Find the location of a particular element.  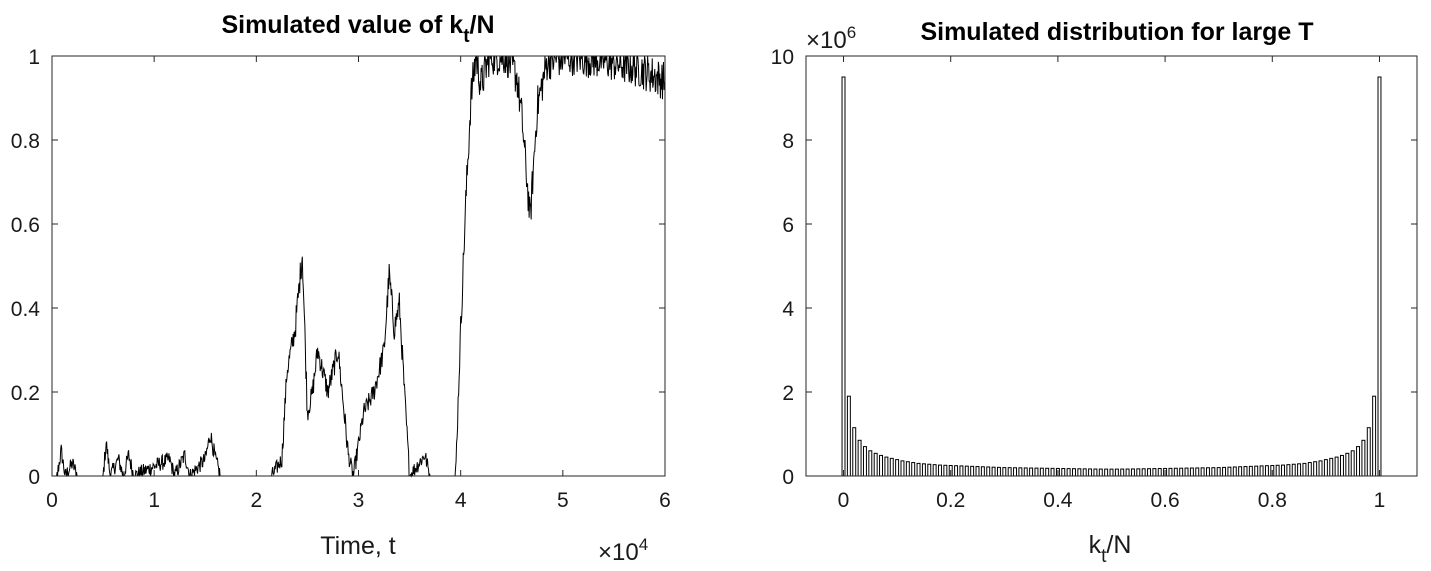

right-xtick-label: 0.6 is located at coordinates (1164, 500).